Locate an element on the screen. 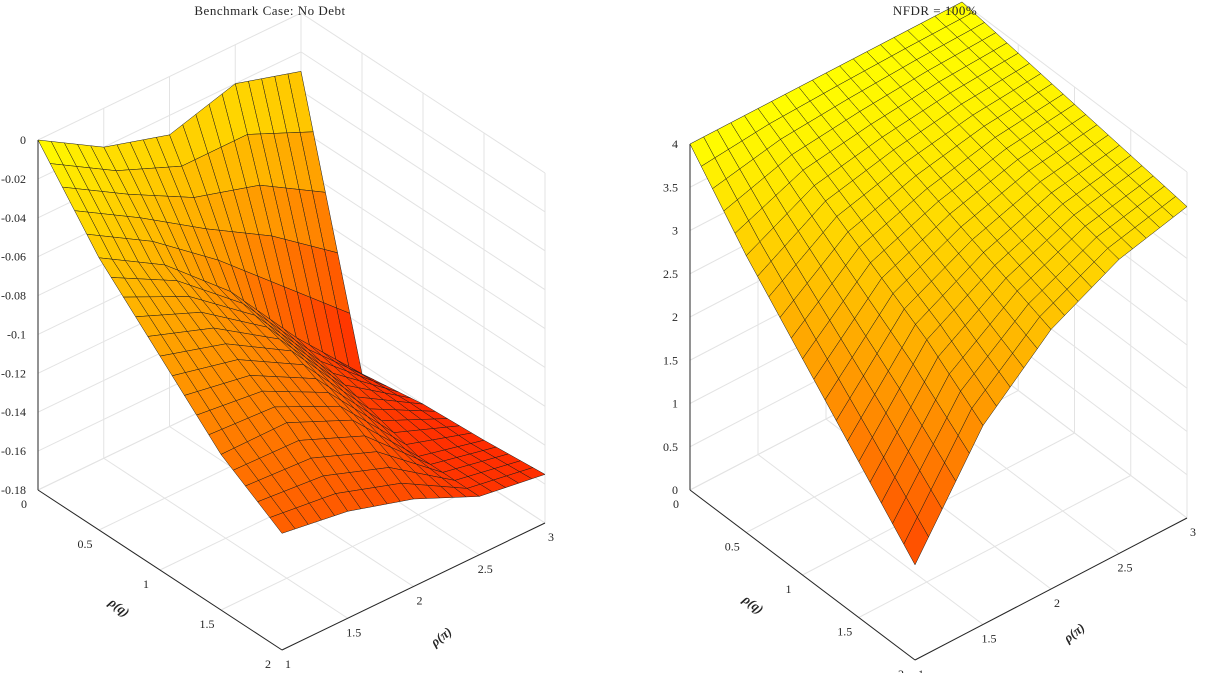 The image size is (1210, 673). z-tick-label: -0.12 is located at coordinates (13, 373).